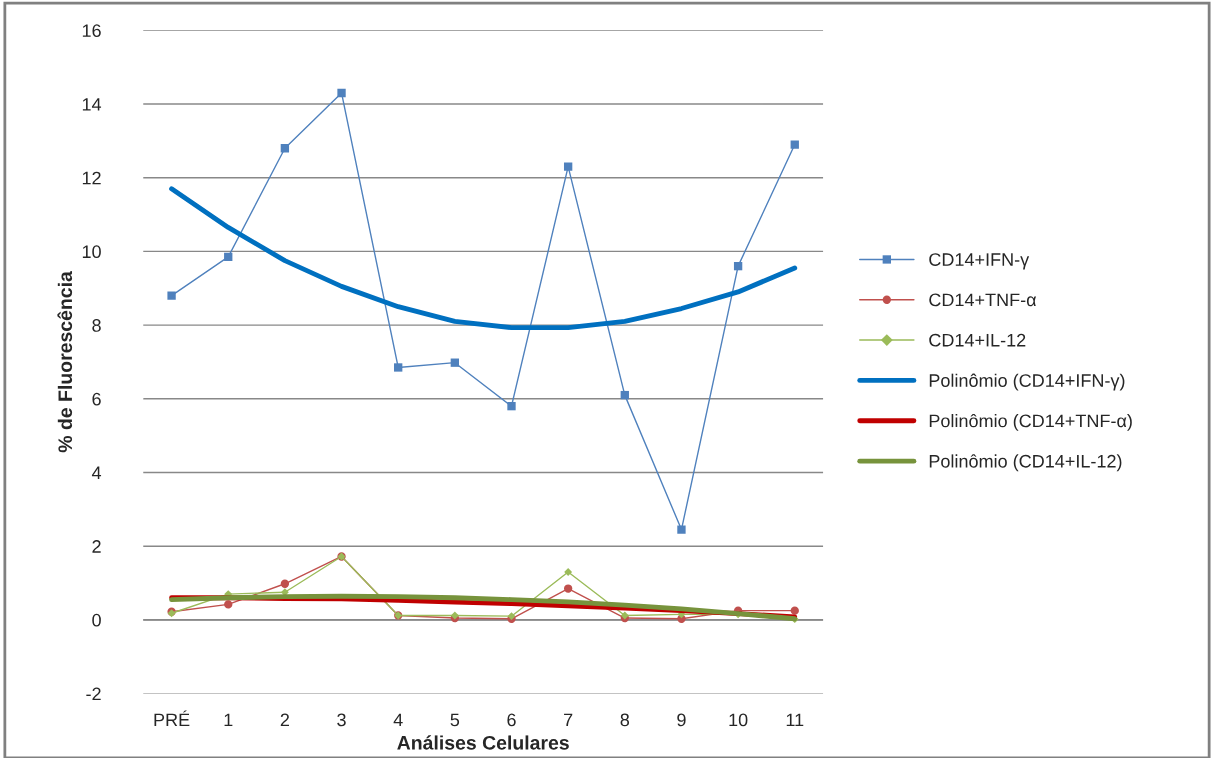  I want to click on x-tick-label: 6, so click(511, 720).